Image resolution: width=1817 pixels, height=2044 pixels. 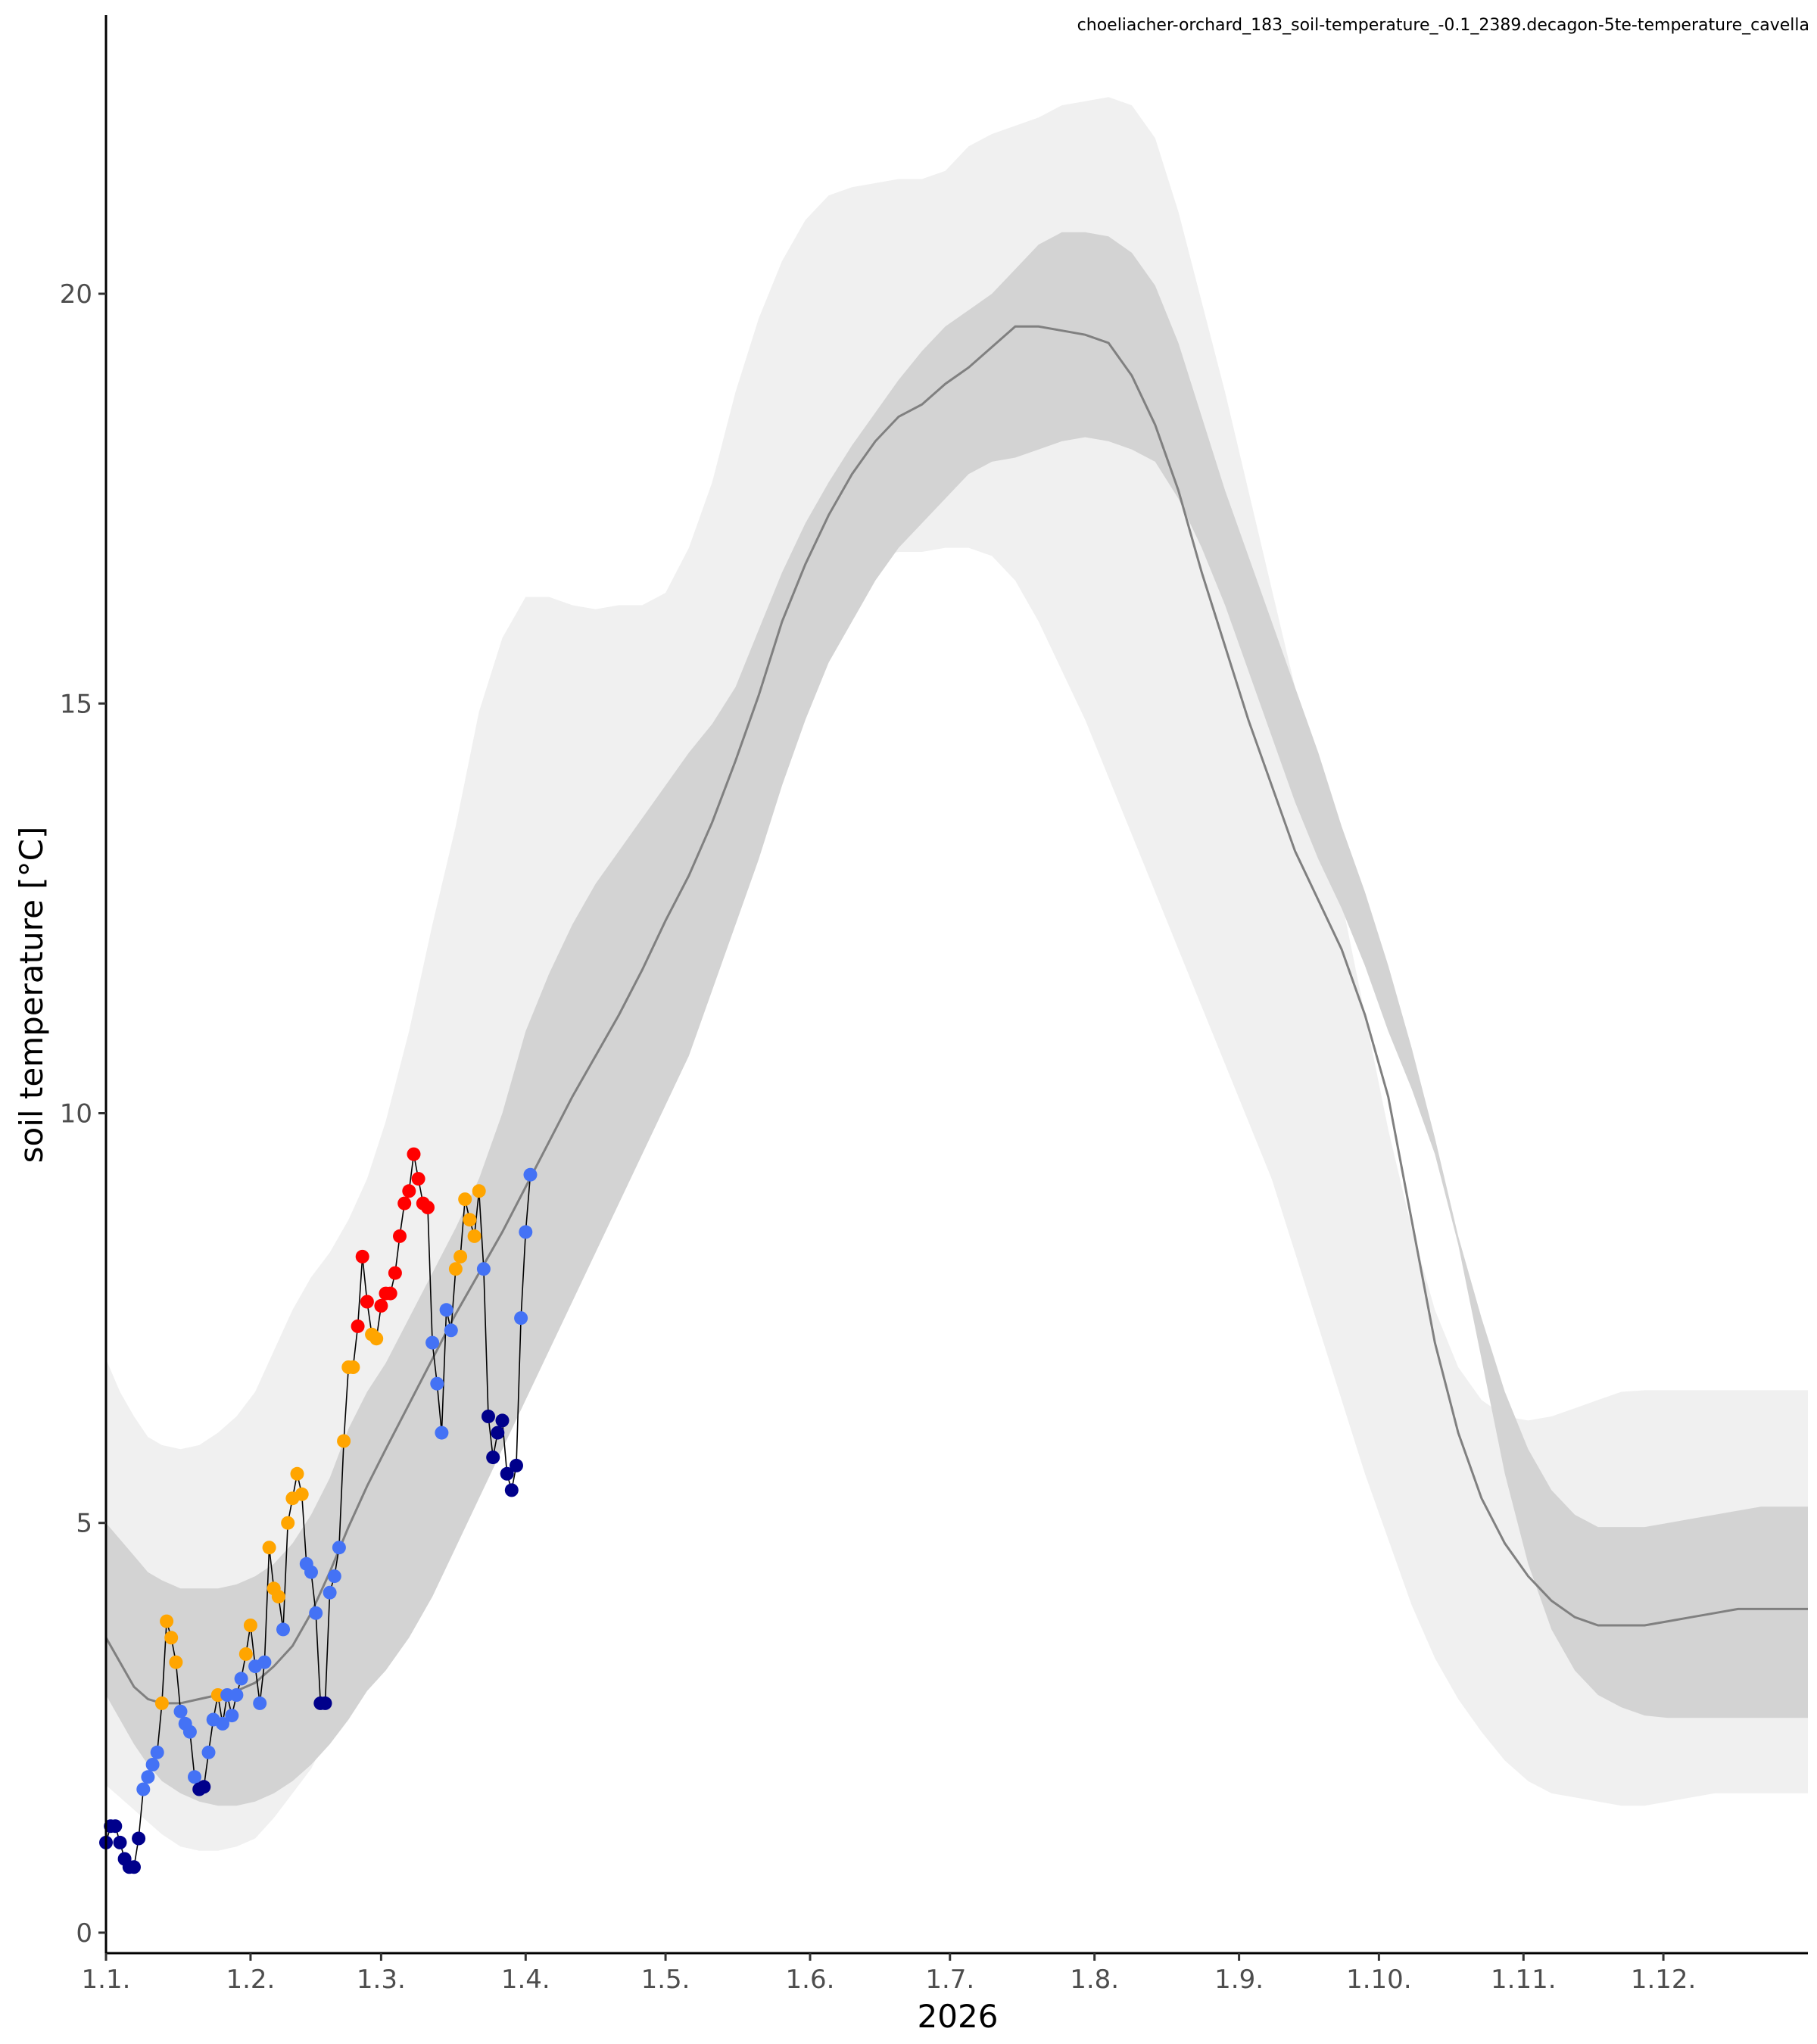 I want to click on y-tick-label: 15, so click(x=76, y=704).